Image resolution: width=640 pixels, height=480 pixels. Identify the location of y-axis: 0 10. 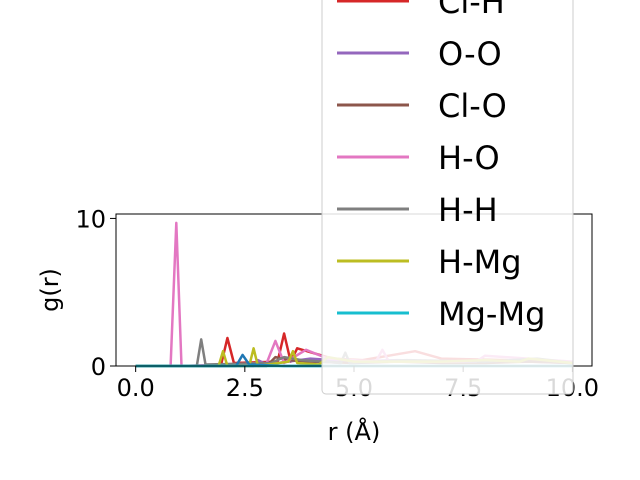
(95, 293).